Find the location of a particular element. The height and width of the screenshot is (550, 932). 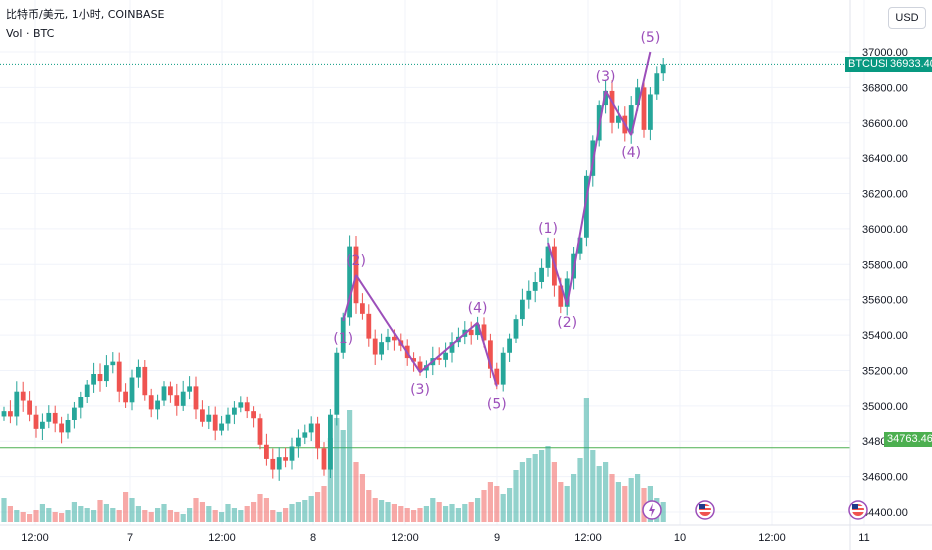

symbol-tag: BTCUSD is located at coordinates (871, 64).